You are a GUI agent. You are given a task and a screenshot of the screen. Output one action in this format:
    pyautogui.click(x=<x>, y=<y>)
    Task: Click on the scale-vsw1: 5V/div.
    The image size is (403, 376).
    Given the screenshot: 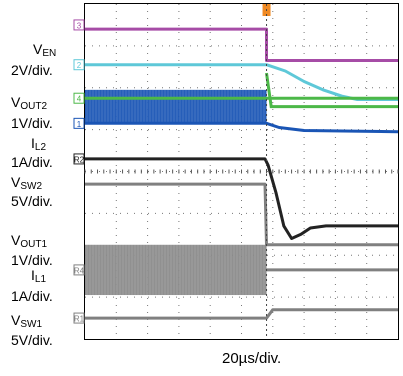 What is the action you would take?
    pyautogui.click(x=32, y=340)
    